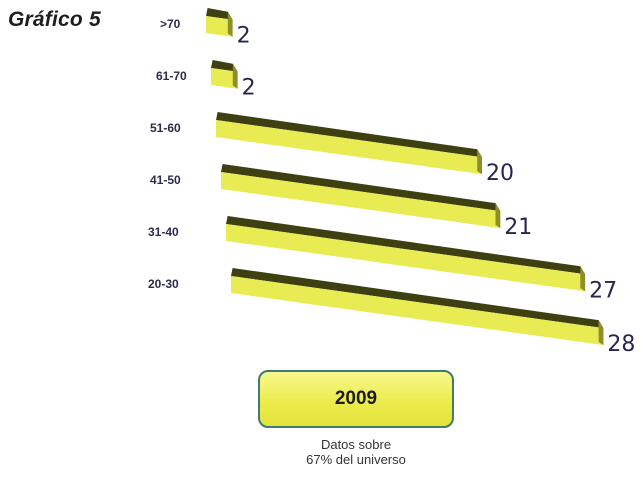  Describe the element at coordinates (518, 227) in the screenshot. I see `value-label: 21` at that location.